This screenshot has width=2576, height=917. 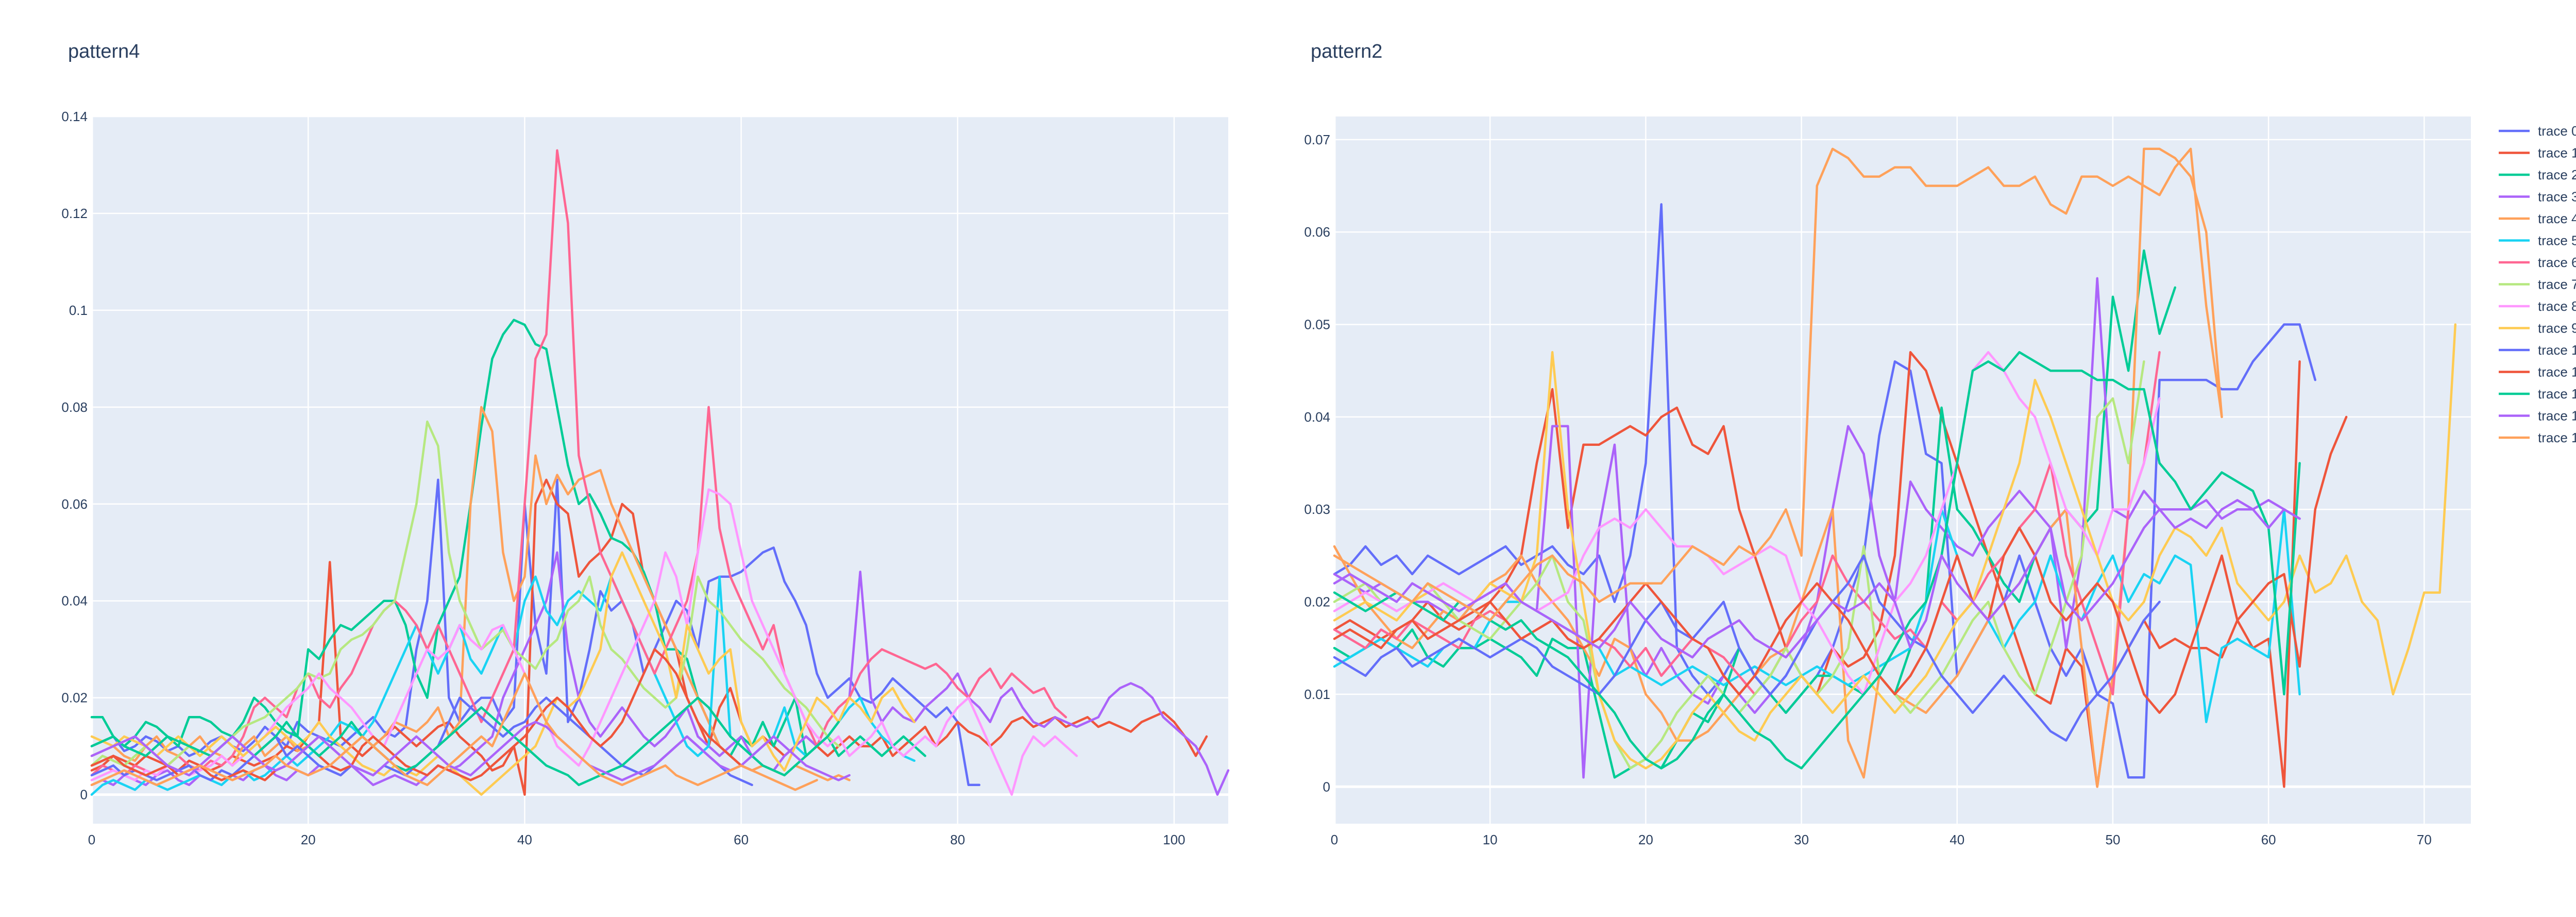 I want to click on legend-item: trace 6, so click(x=2537, y=262).